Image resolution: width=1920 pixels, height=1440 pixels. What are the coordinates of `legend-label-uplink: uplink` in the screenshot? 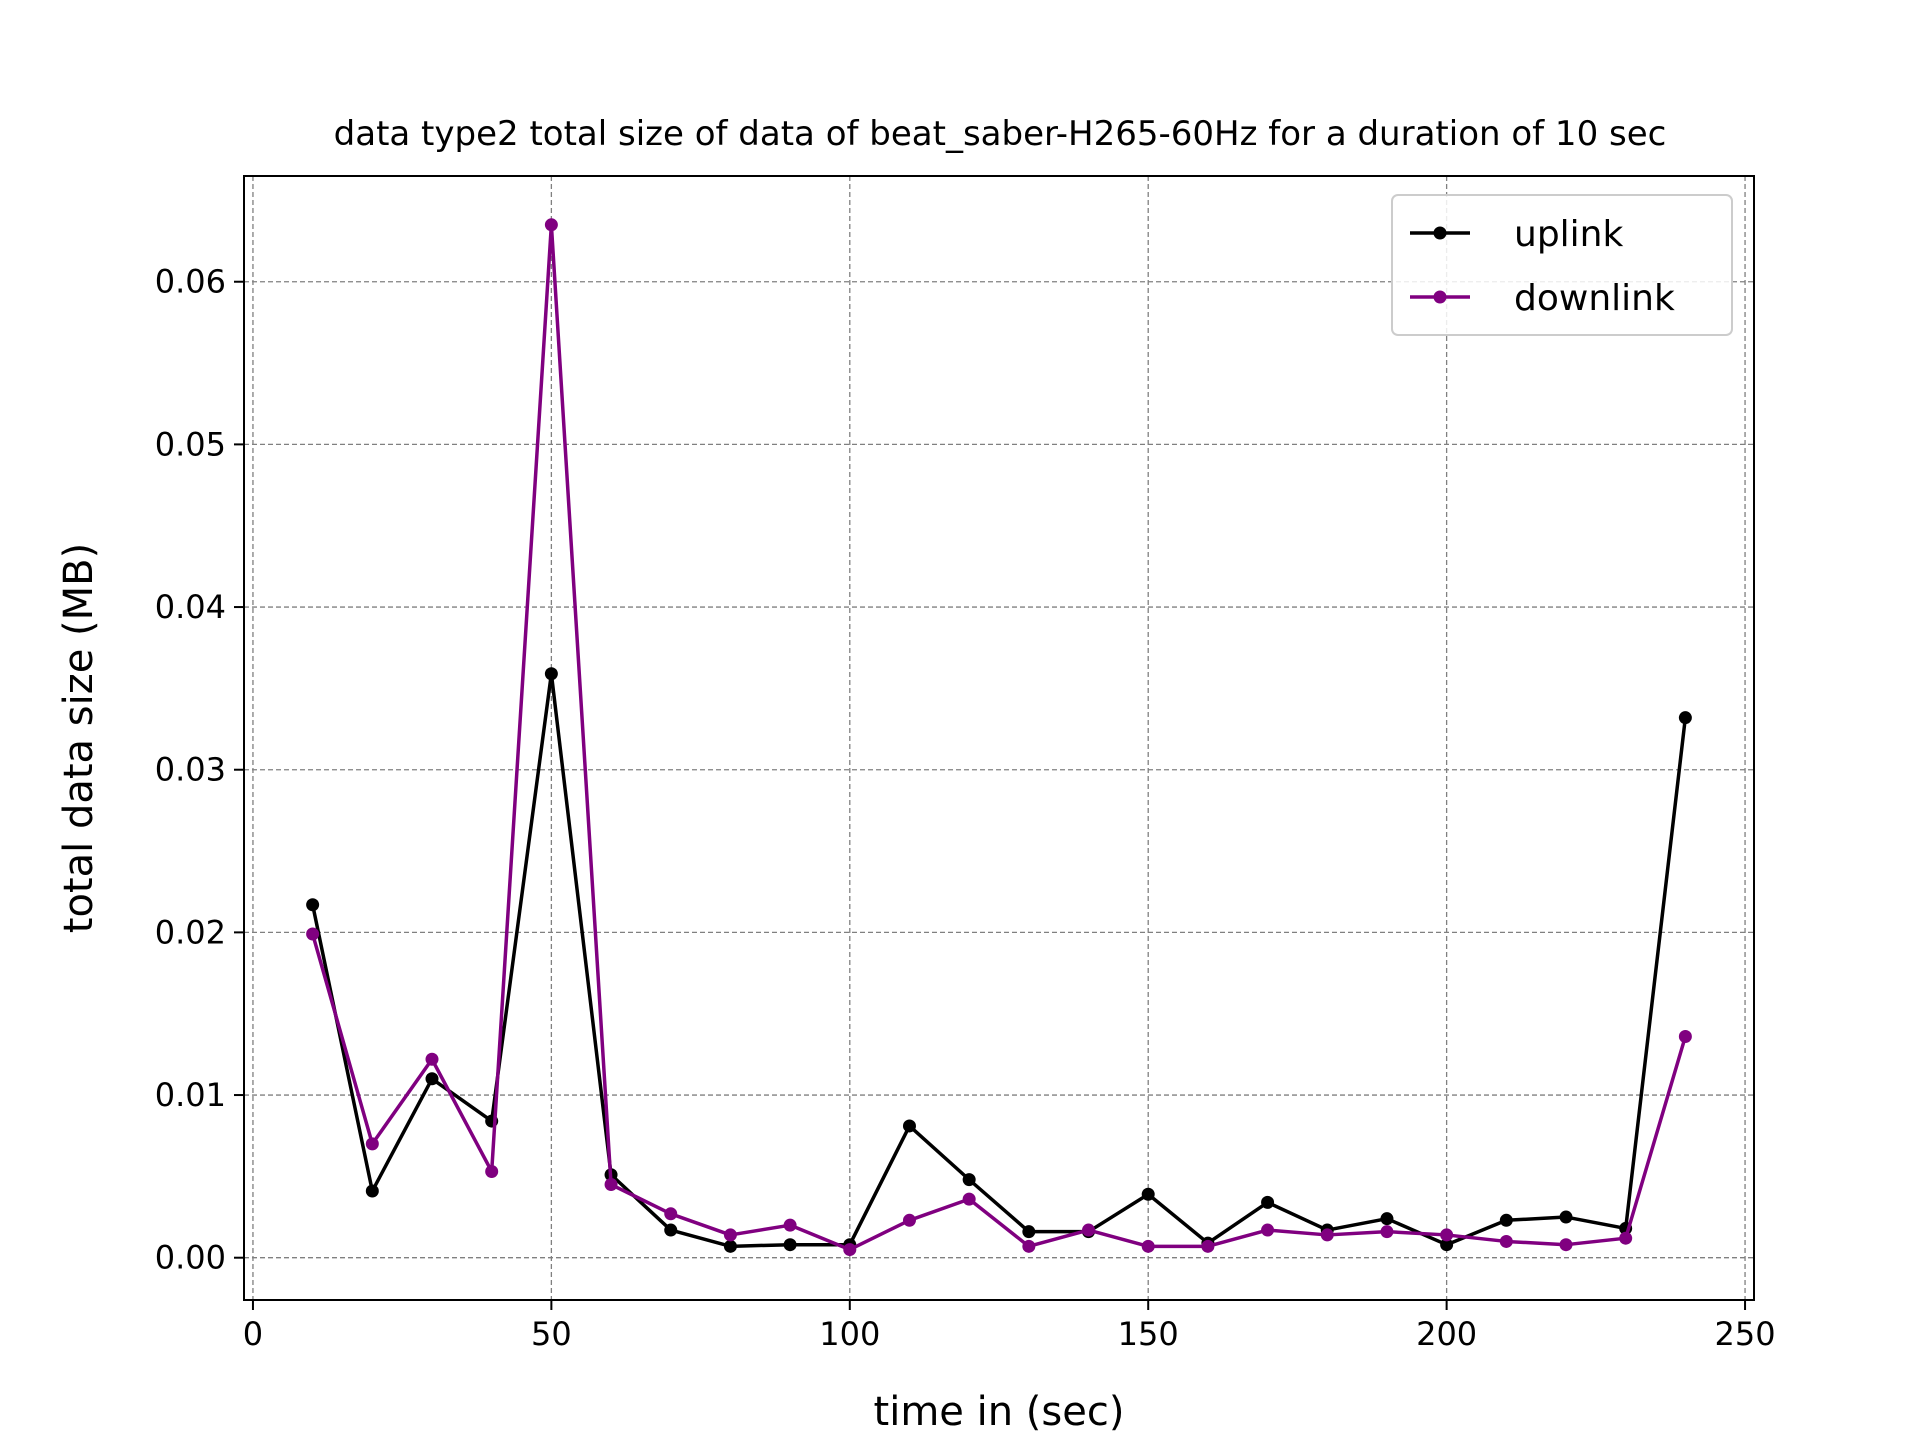 It's located at (1568, 234).